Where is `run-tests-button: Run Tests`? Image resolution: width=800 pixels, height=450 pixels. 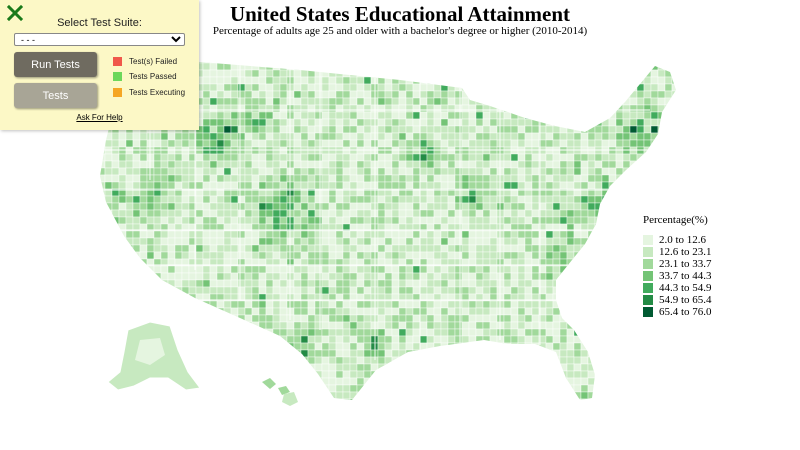 run-tests-button: Run Tests is located at coordinates (55, 64).